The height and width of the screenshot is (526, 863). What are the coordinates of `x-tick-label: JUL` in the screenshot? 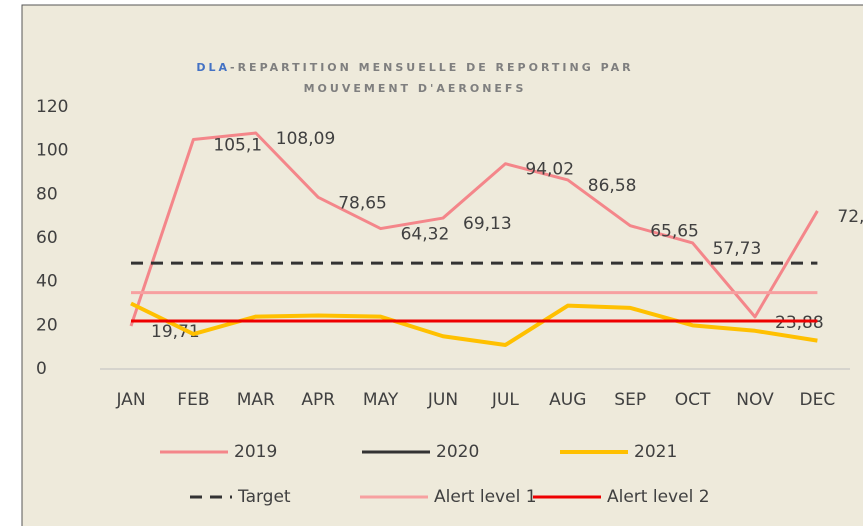 It's located at (505, 400).